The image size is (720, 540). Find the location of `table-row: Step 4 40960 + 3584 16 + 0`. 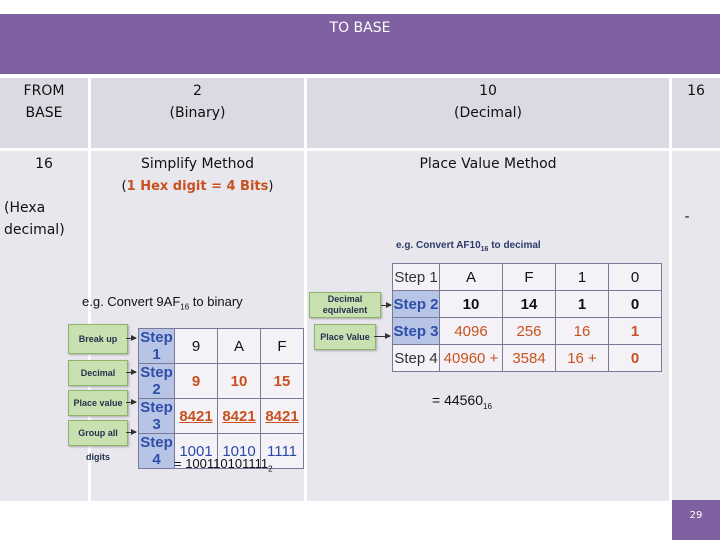

table-row: Step 4 40960 + 3584 16 + 0 is located at coordinates (527, 358).